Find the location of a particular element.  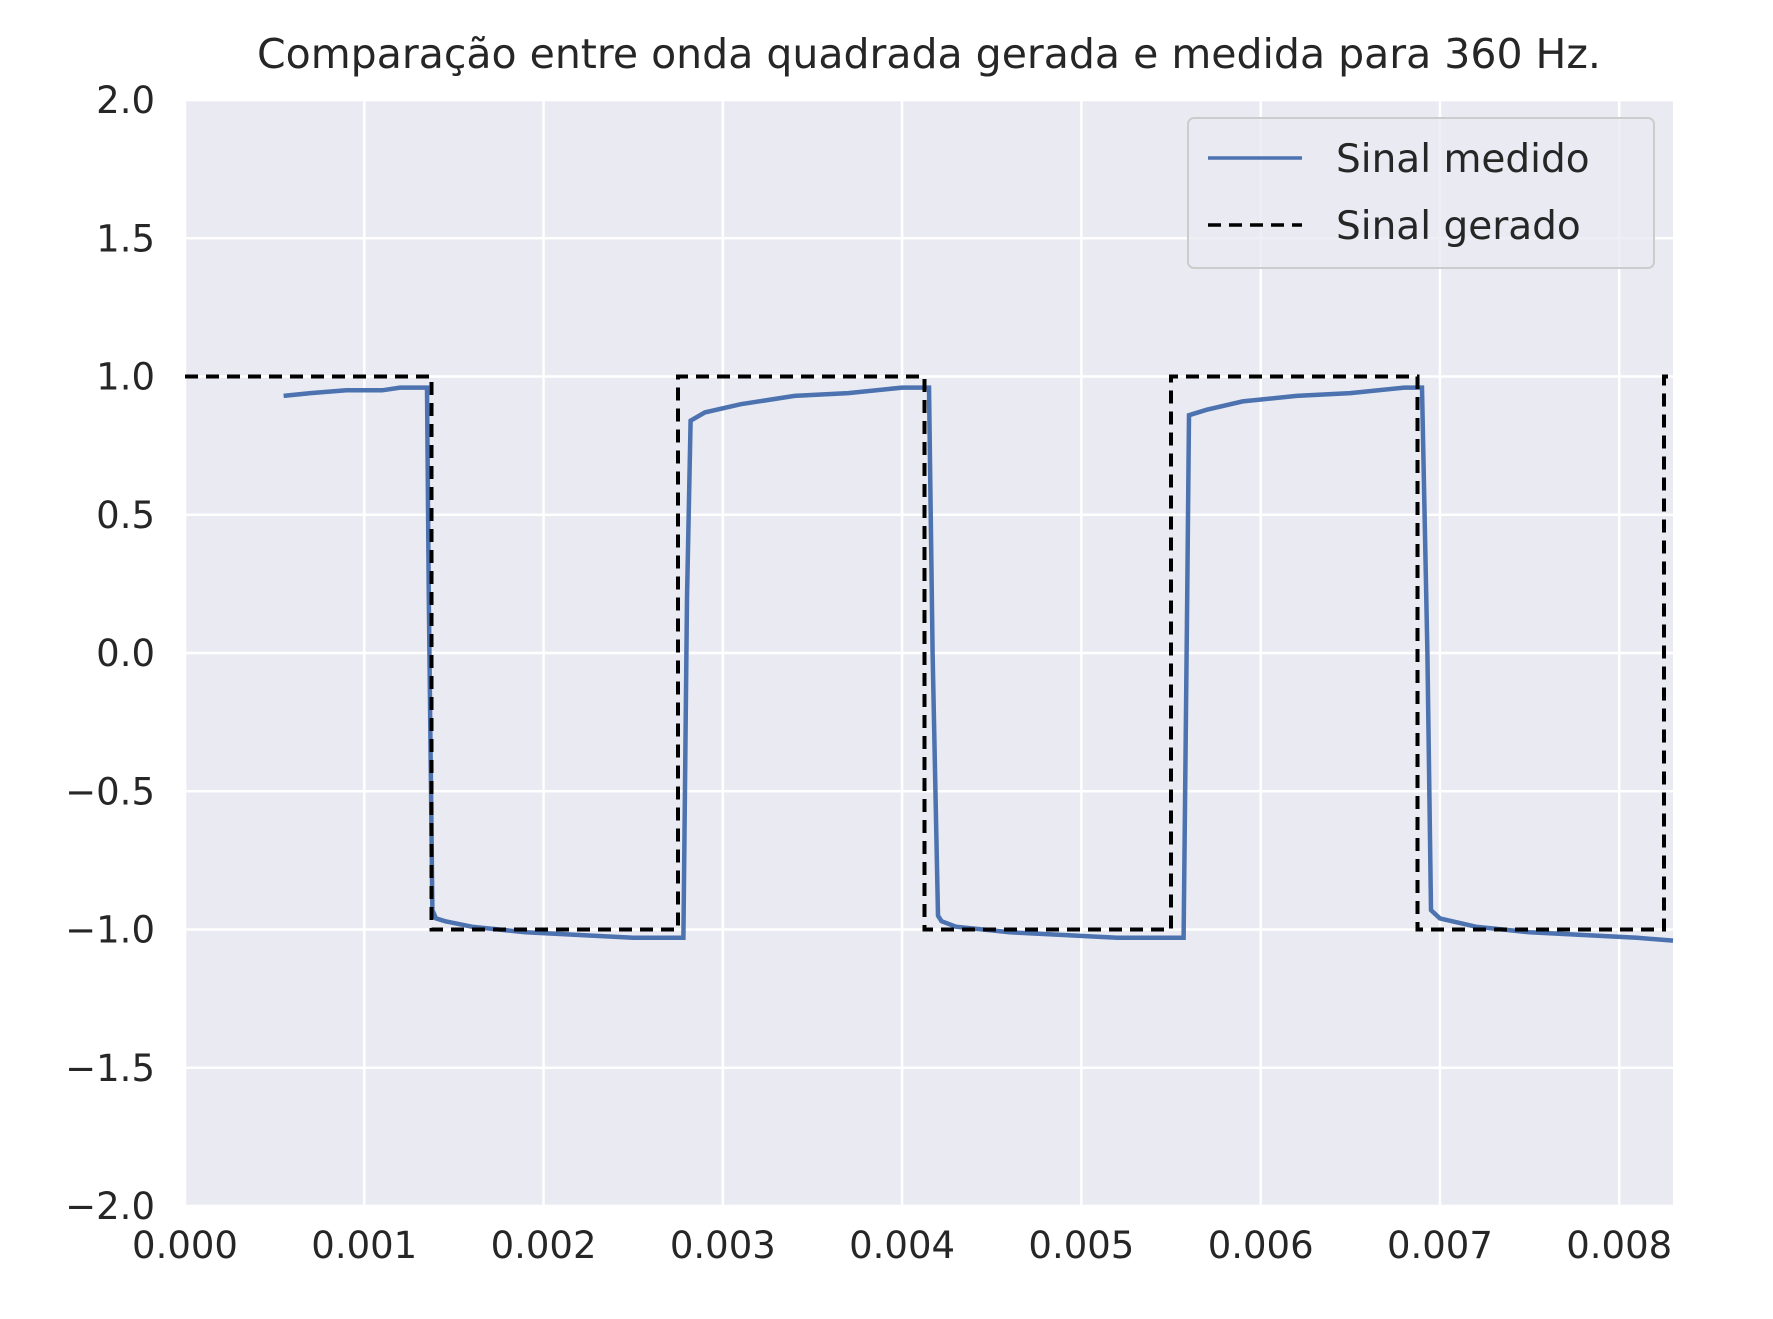

legend-box is located at coordinates (1421, 193).